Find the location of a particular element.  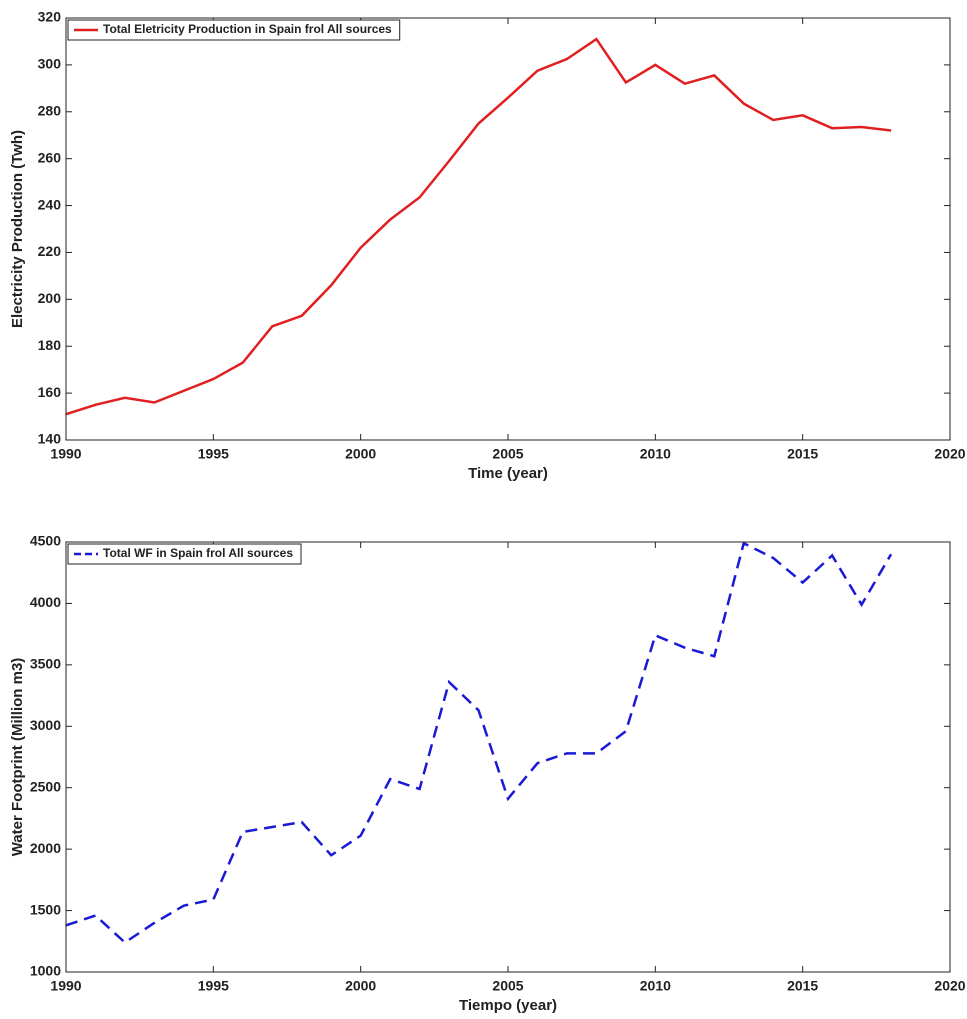

y-tick-label: 1500 is located at coordinates (45, 909).